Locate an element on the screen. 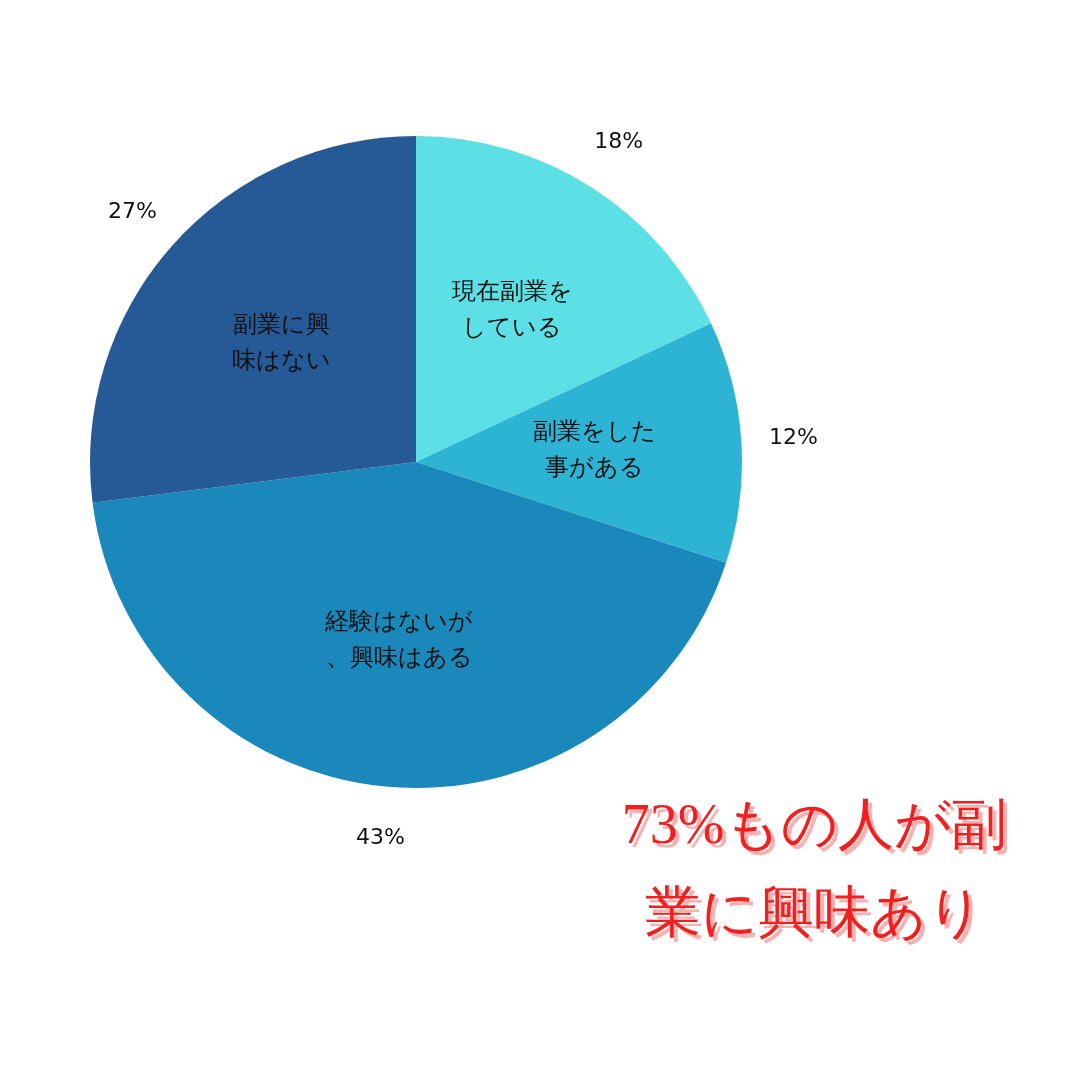  data-label: 18% is located at coordinates (619, 141).